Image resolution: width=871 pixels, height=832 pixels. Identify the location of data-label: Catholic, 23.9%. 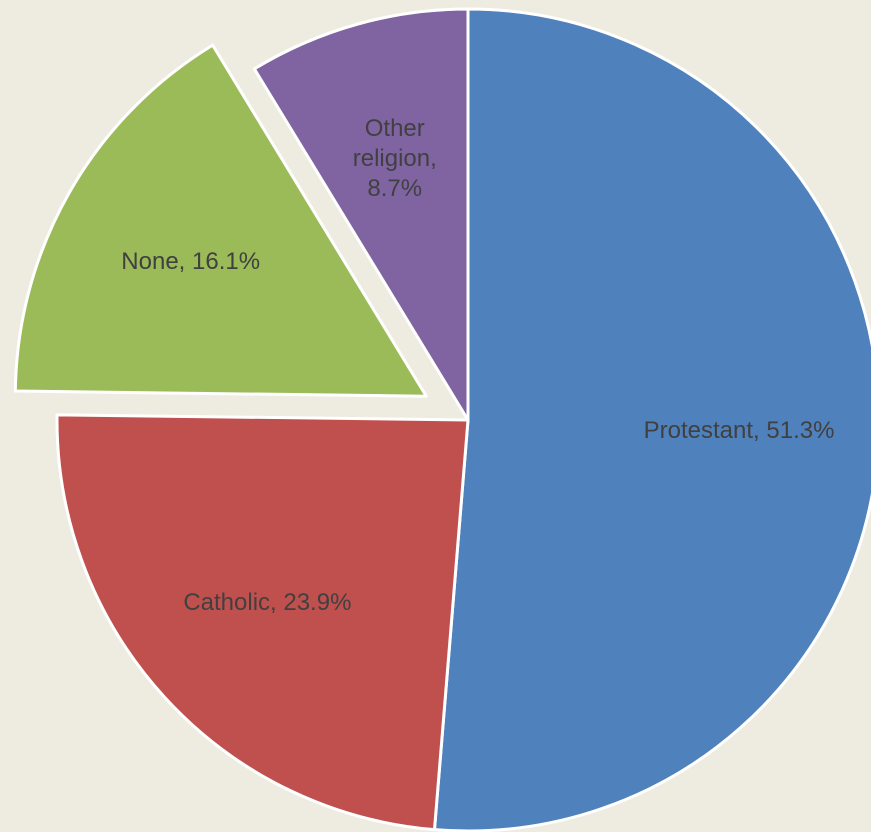
(267, 602).